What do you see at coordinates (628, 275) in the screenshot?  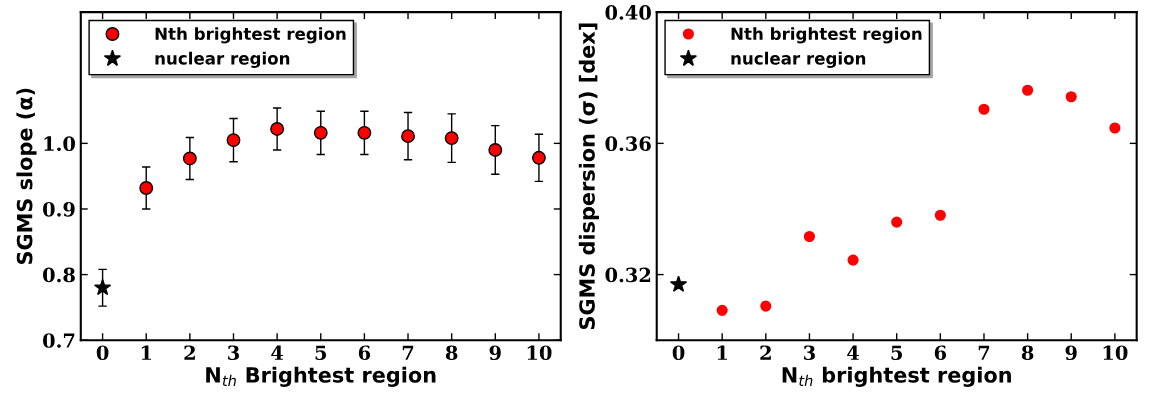 I see `y-tick-label: 0.32` at bounding box center [628, 275].